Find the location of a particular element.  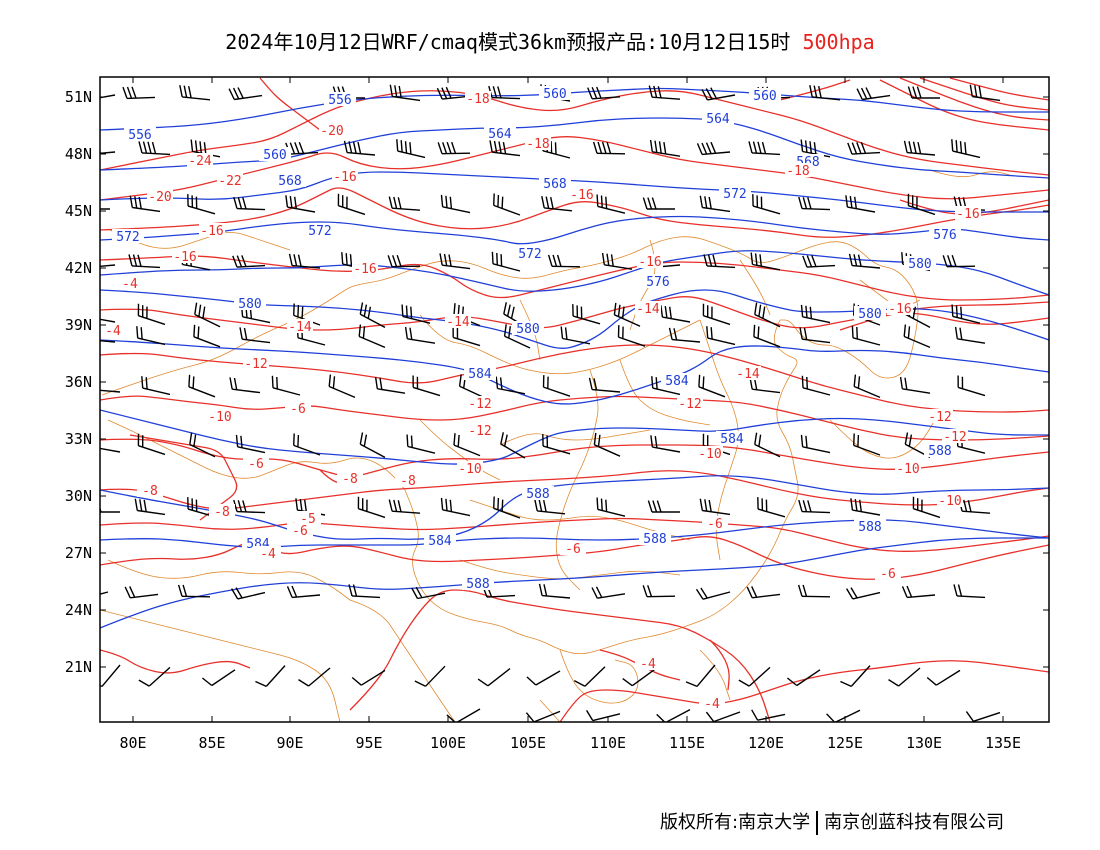

lon-label: 85E is located at coordinates (211, 743).